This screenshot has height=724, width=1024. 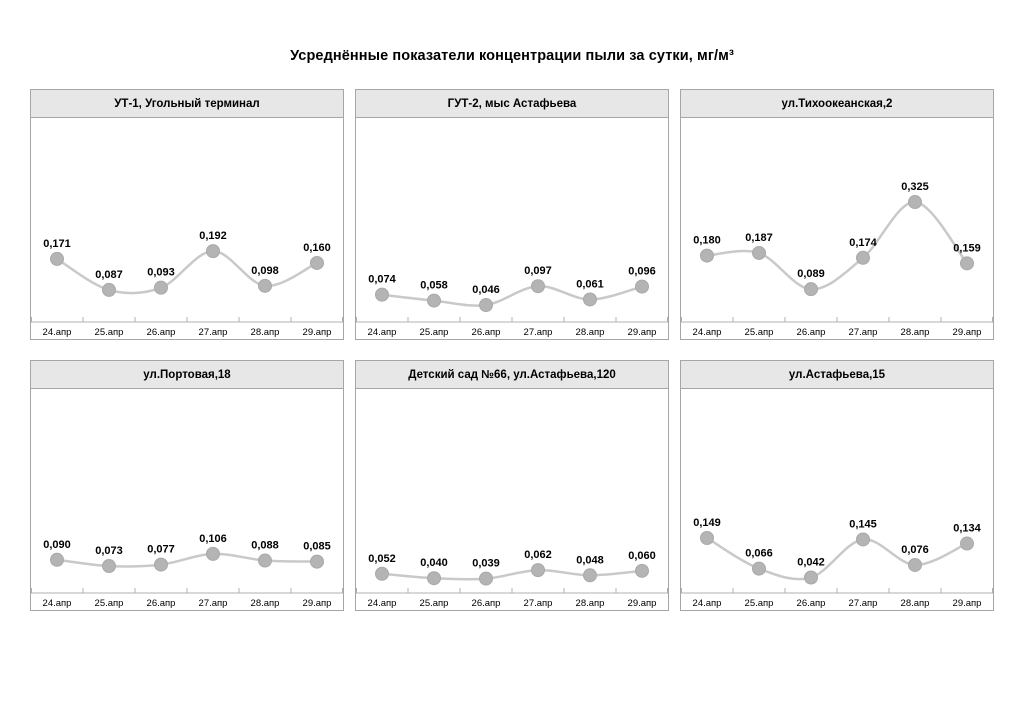 What do you see at coordinates (512, 375) in the screenshot?
I see `chart-title: Детский сад №66, ул.Астафьева,120` at bounding box center [512, 375].